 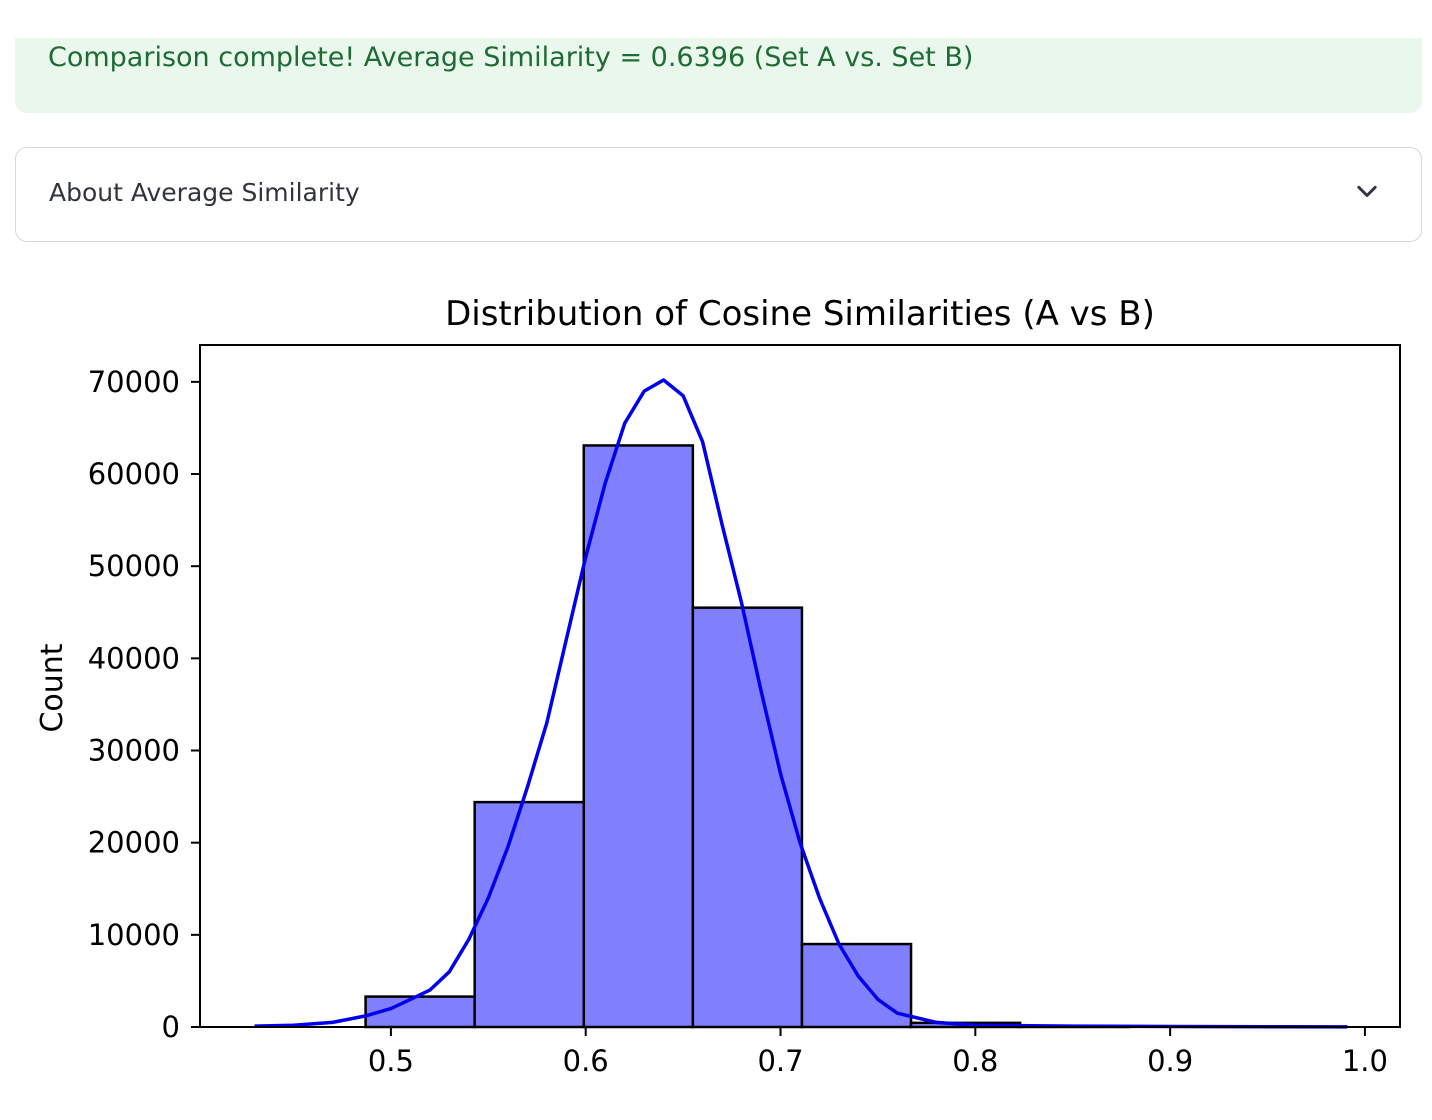 I want to click on y-tick-label: 10000, so click(x=134, y=935).